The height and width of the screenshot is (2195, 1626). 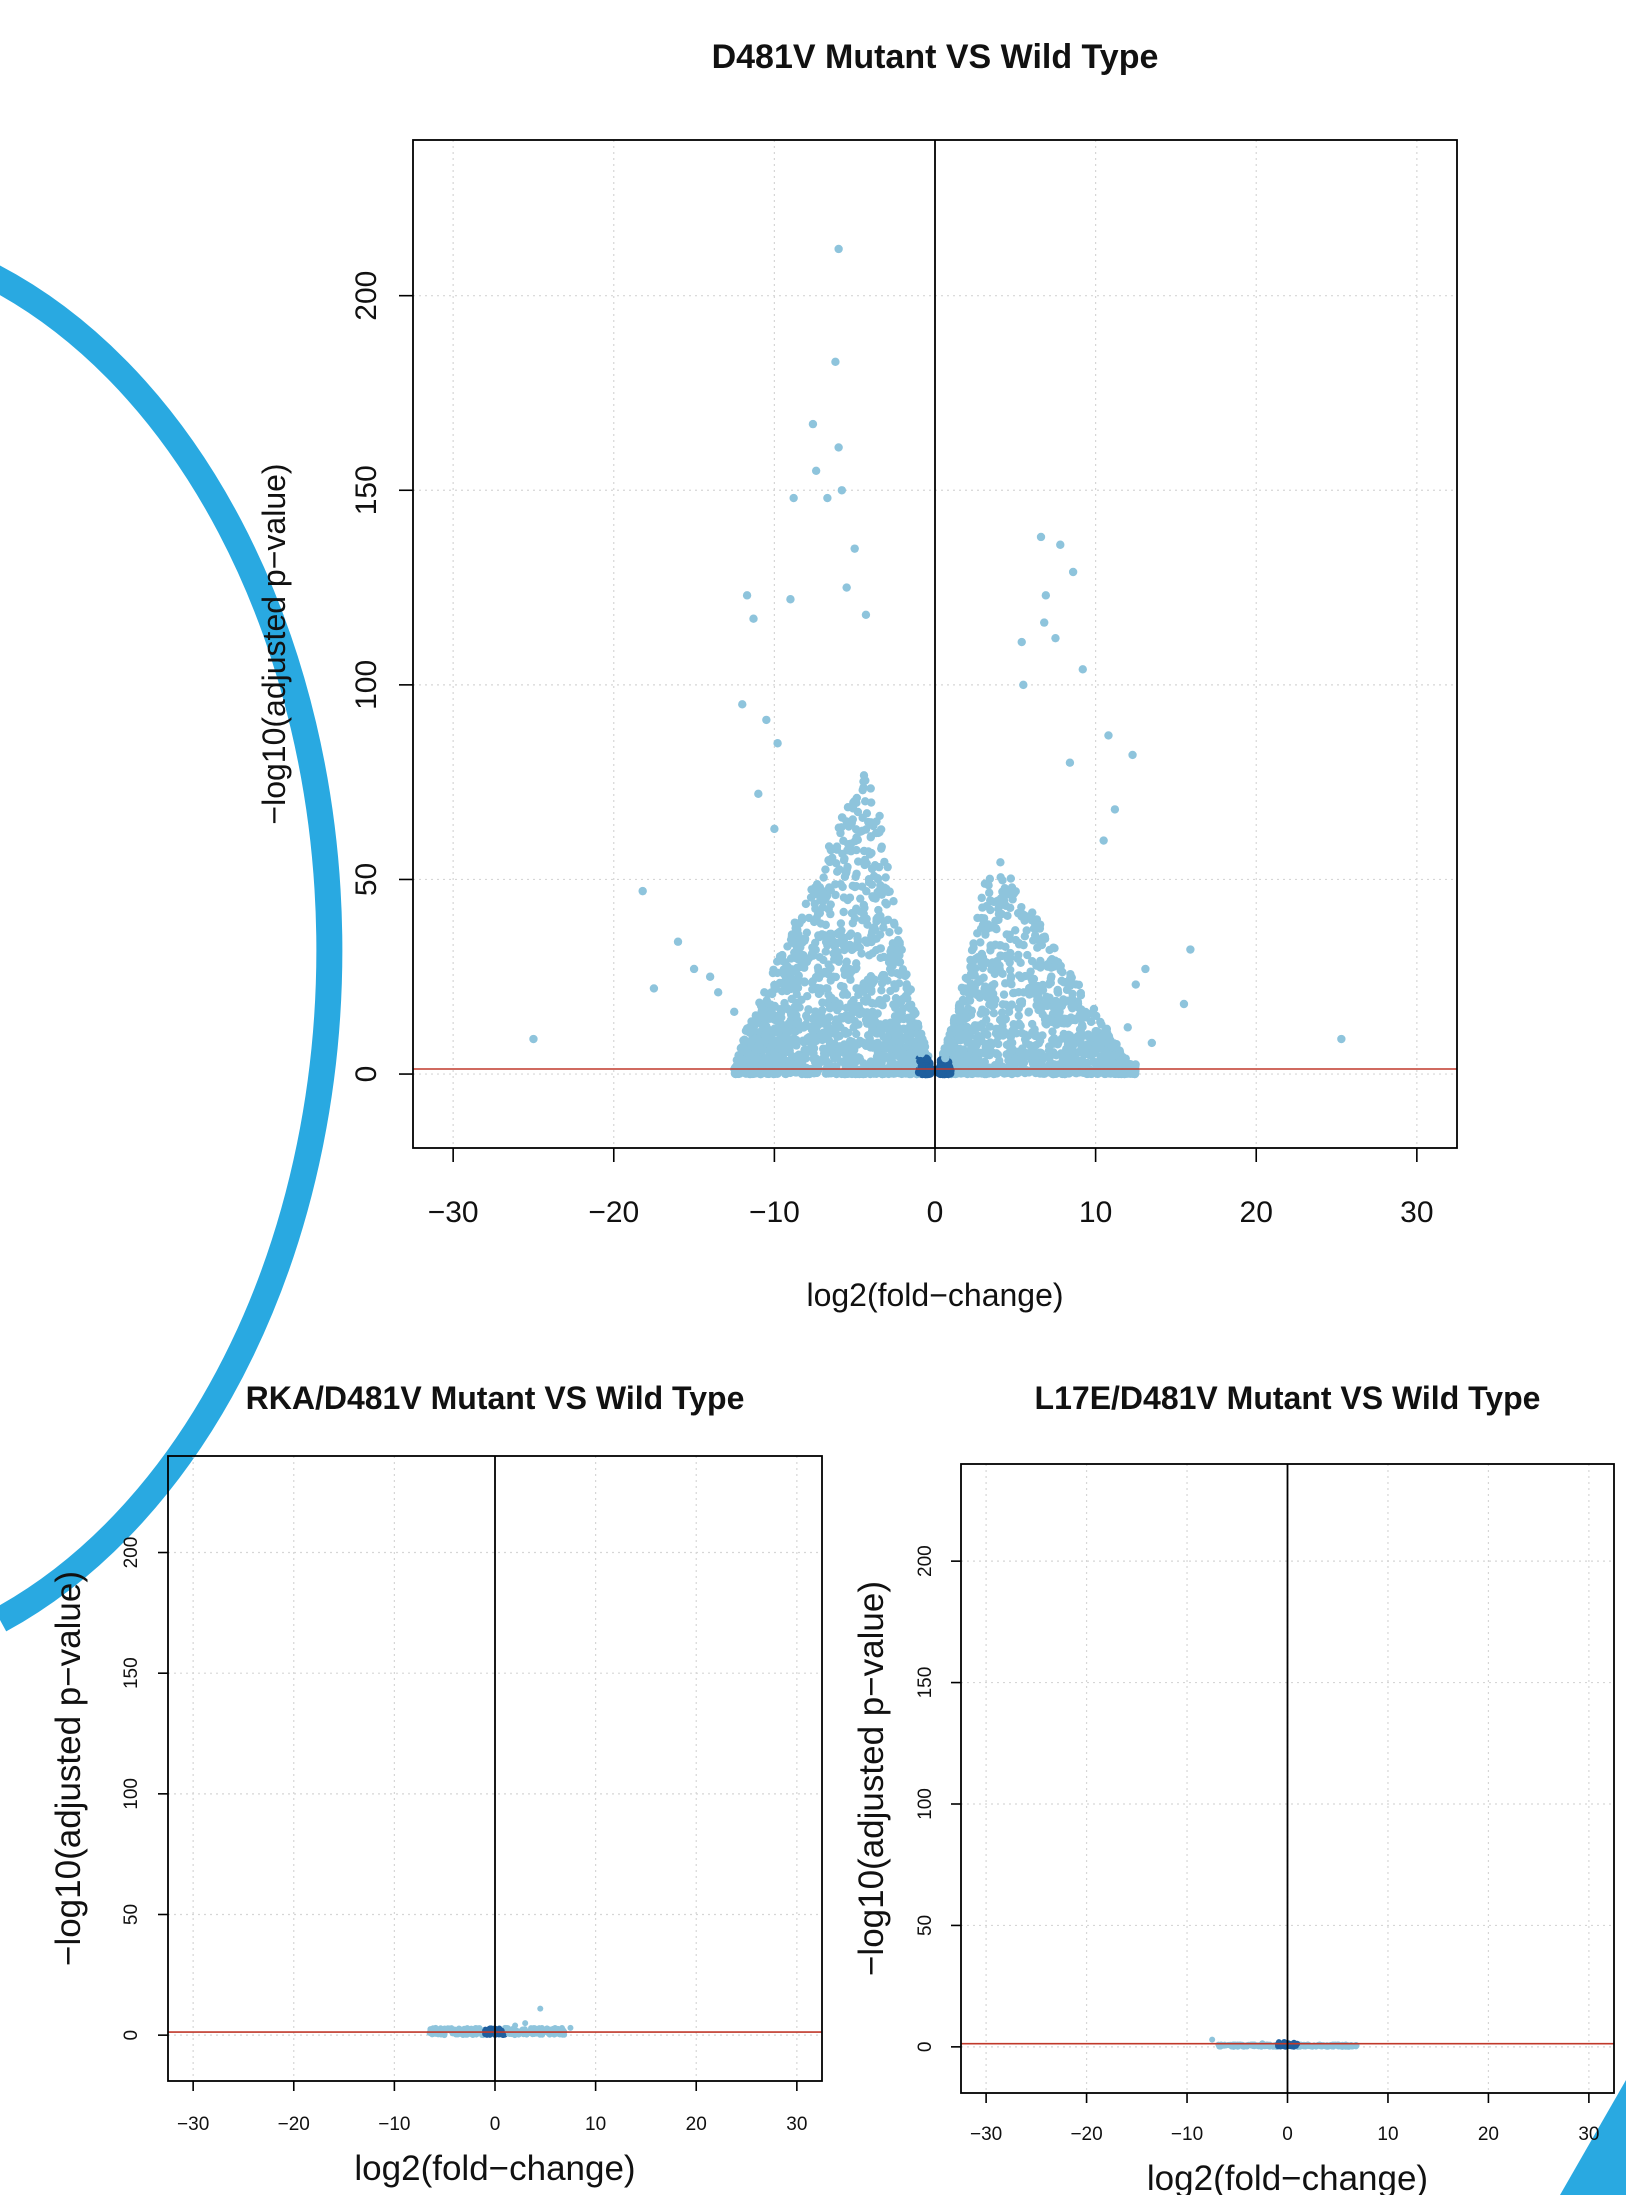 I want to click on x-tick-label: −30, so click(x=193, y=2124).